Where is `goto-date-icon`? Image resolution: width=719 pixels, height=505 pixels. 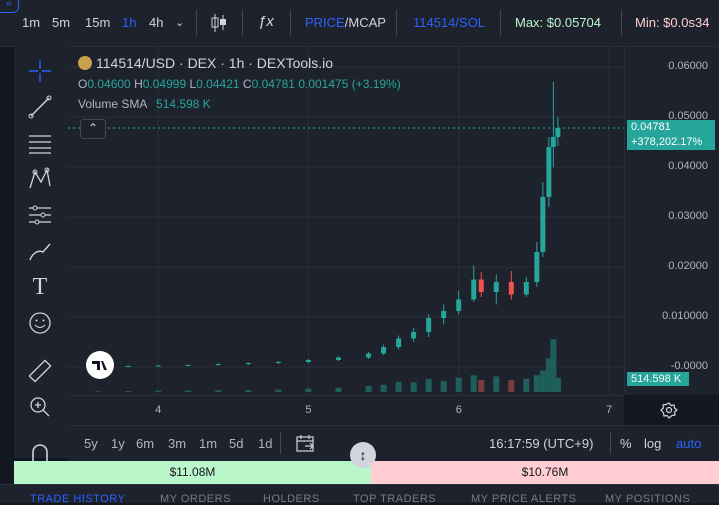
goto-date-icon is located at coordinates (306, 443).